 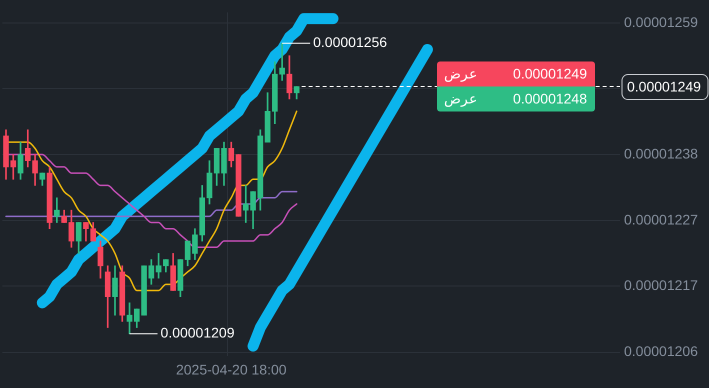 What do you see at coordinates (661, 22) in the screenshot?
I see `y-tick-label: 0.00001259` at bounding box center [661, 22].